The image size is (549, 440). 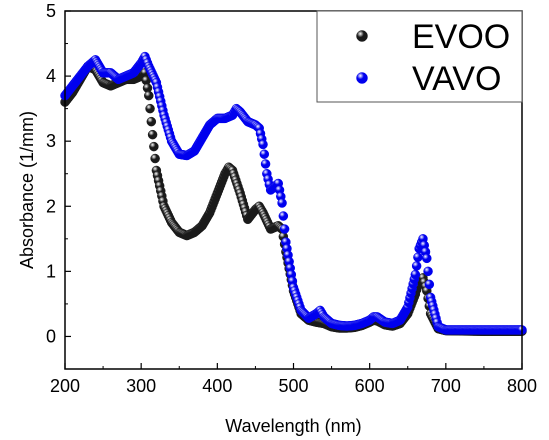 What do you see at coordinates (293, 426) in the screenshot?
I see `x-axis-title: Wavelength (nm)` at bounding box center [293, 426].